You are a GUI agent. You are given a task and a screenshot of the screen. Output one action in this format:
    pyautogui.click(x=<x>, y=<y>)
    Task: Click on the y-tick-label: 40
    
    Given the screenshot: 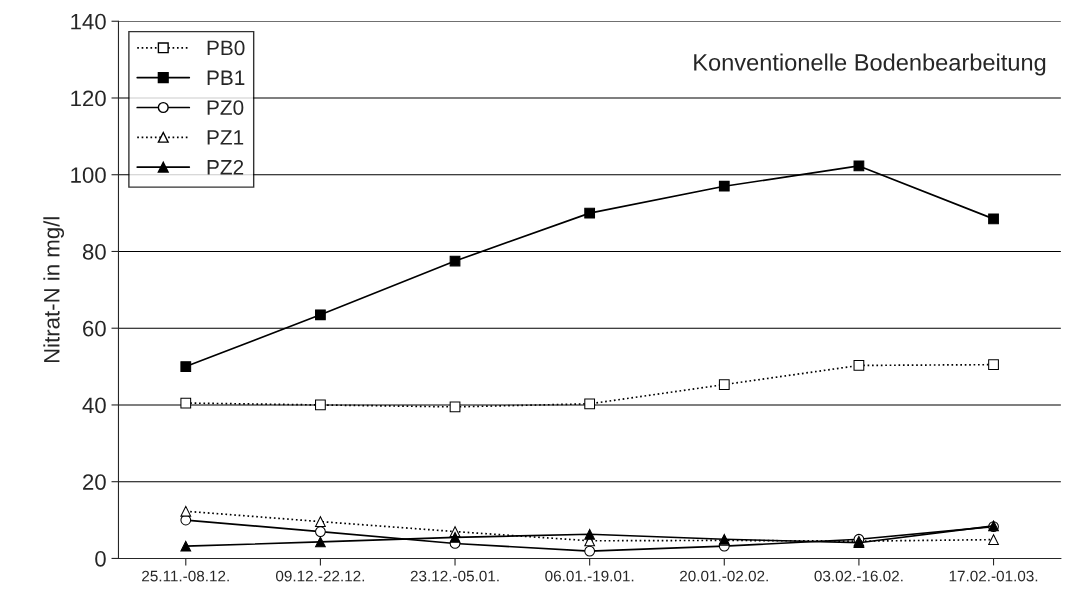 What is the action you would take?
    pyautogui.click(x=94, y=405)
    